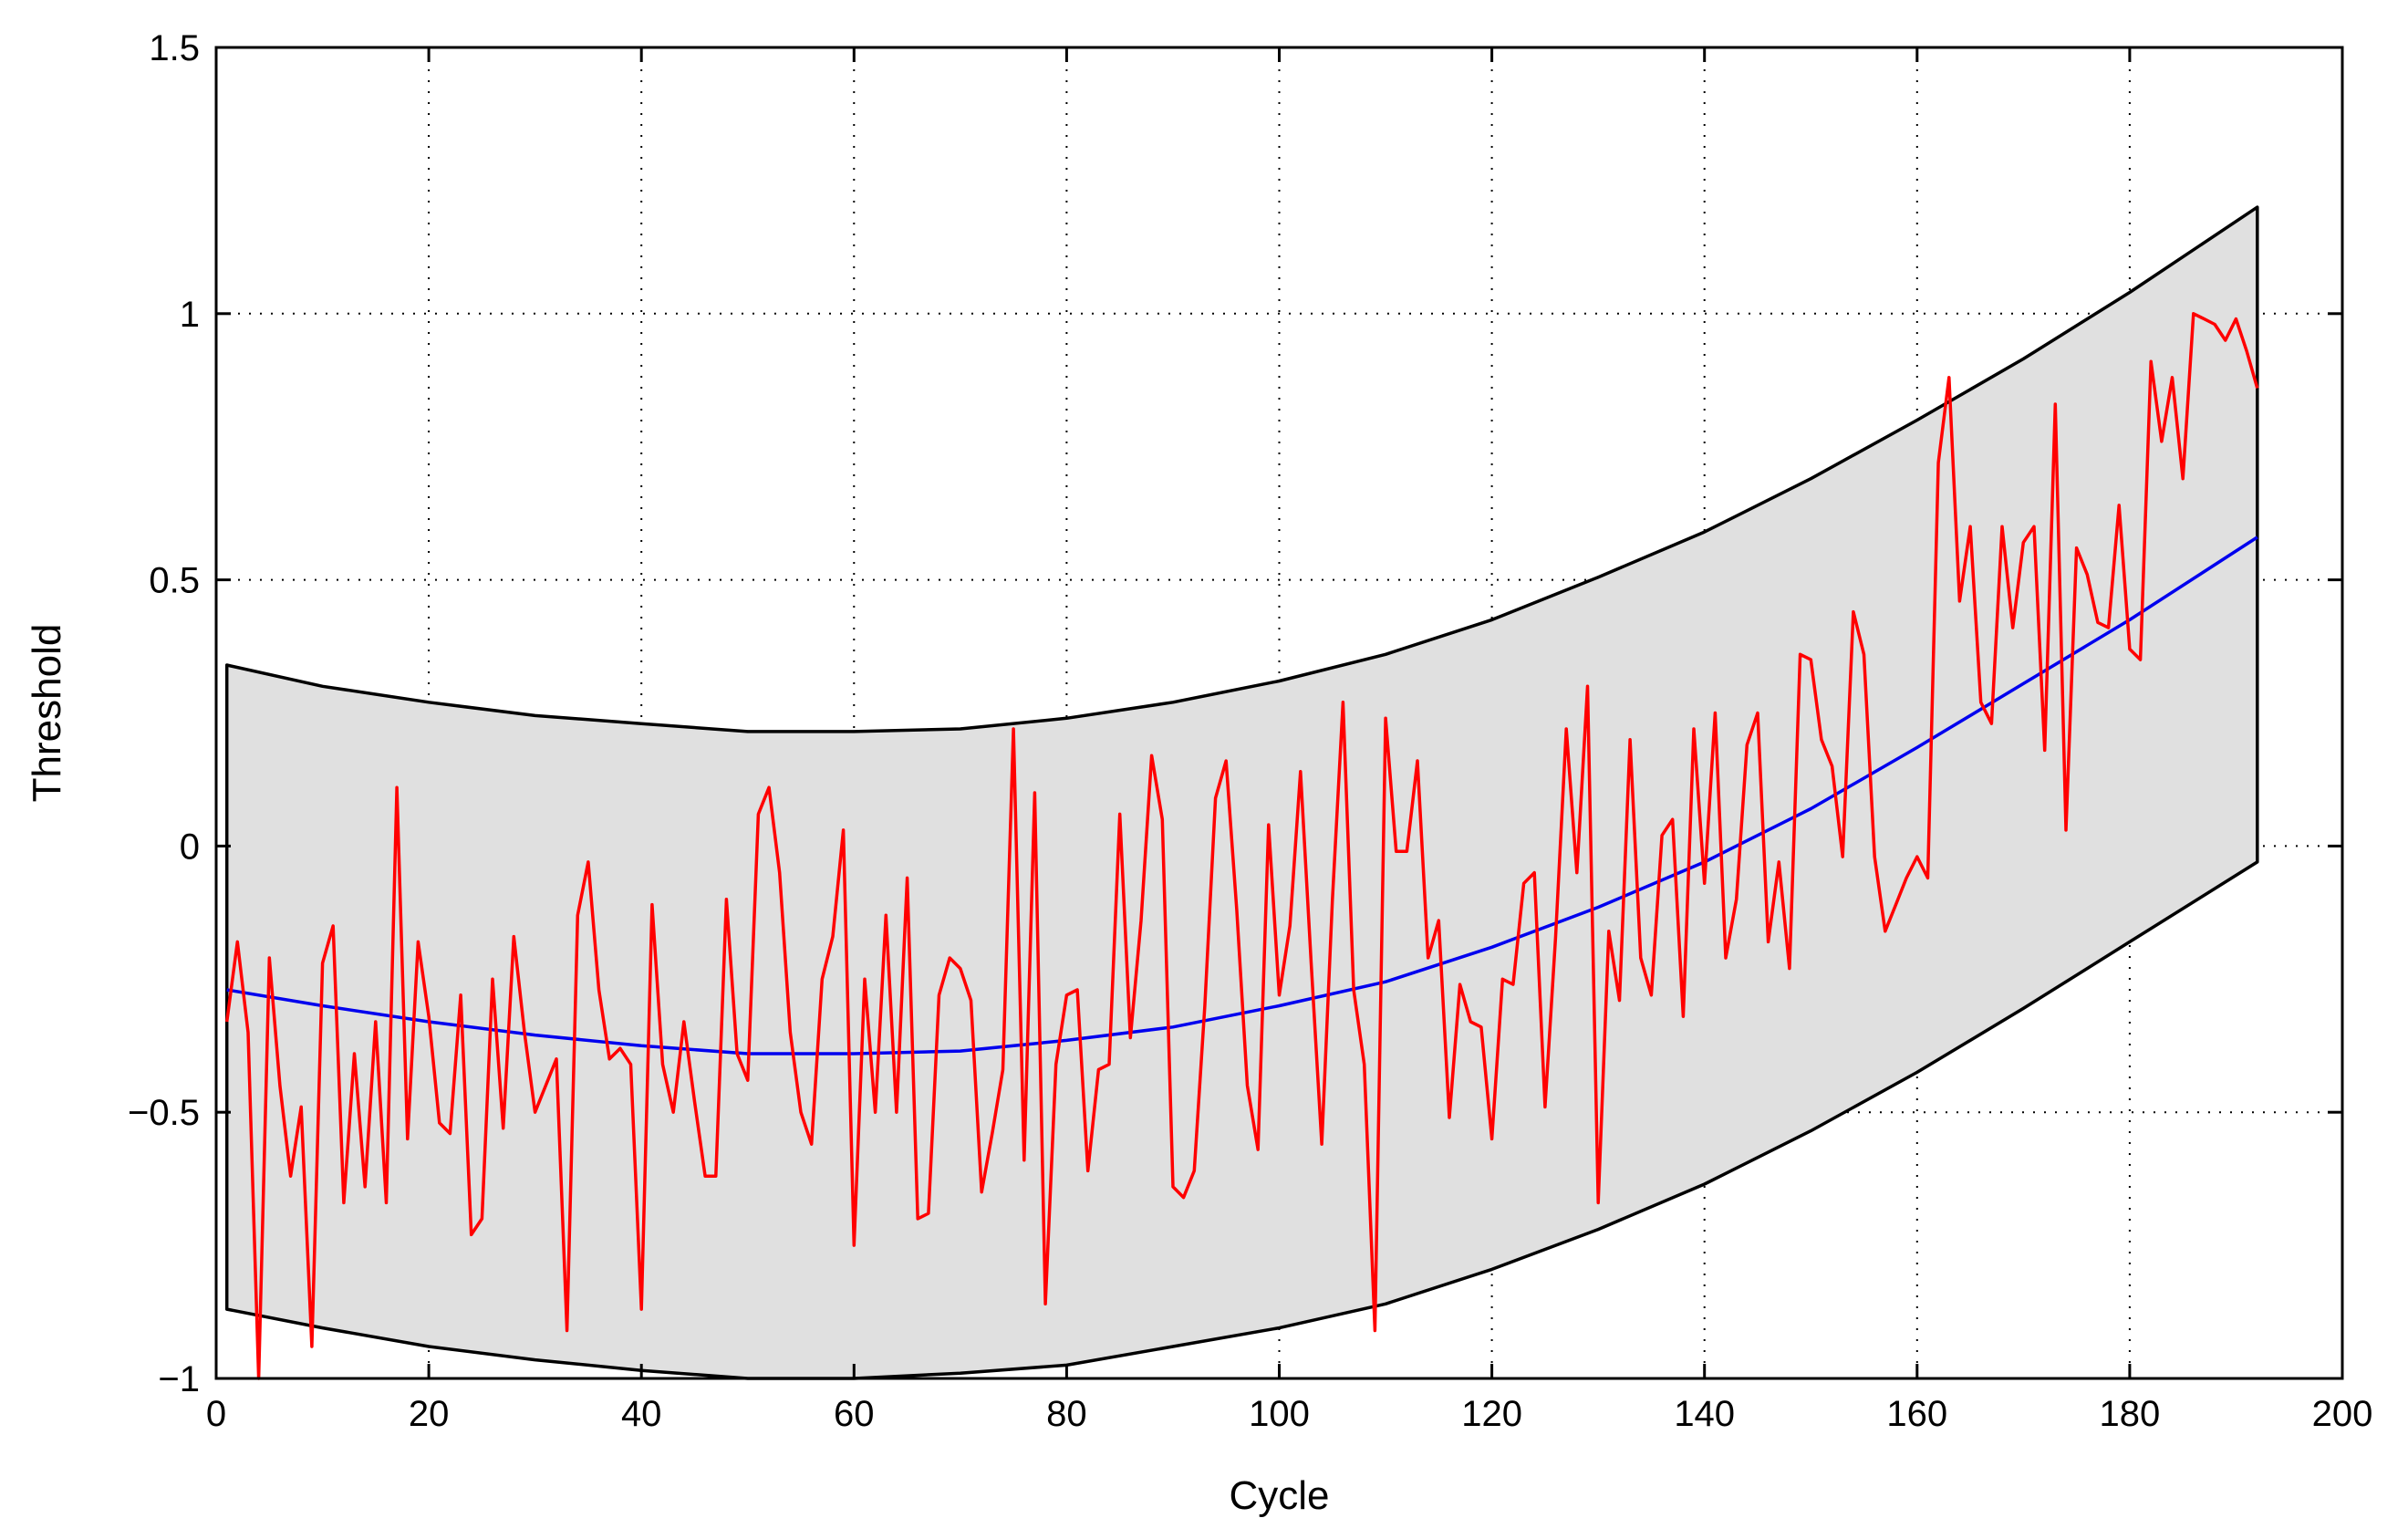 The image size is (2408, 1539). Describe the element at coordinates (1492, 1414) in the screenshot. I see `x-tick-label: 120` at that location.